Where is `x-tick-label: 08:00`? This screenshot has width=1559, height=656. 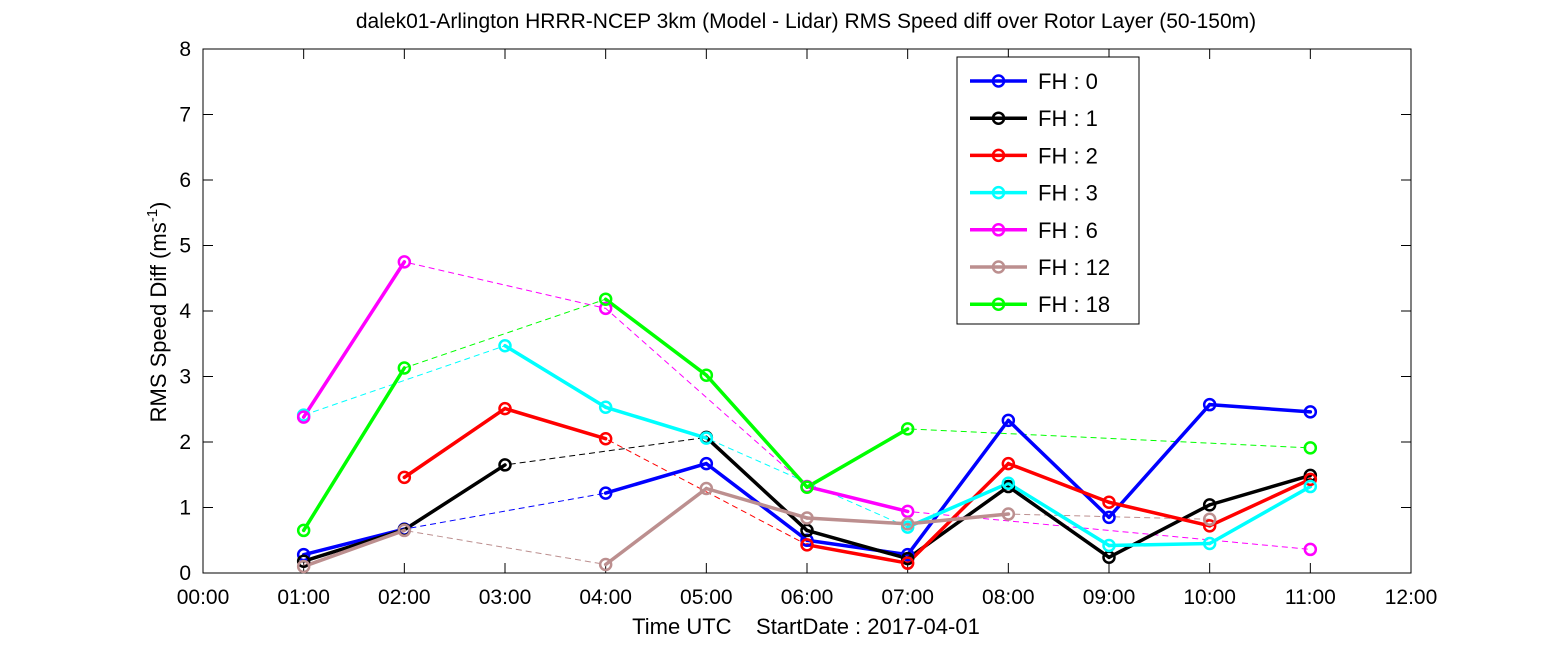 x-tick-label: 08:00 is located at coordinates (1008, 597).